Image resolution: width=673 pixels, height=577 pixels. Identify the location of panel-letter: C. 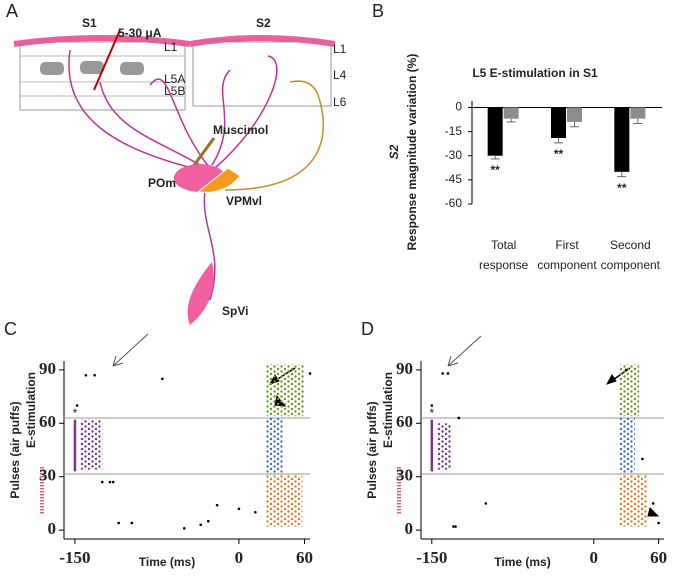
(10, 329).